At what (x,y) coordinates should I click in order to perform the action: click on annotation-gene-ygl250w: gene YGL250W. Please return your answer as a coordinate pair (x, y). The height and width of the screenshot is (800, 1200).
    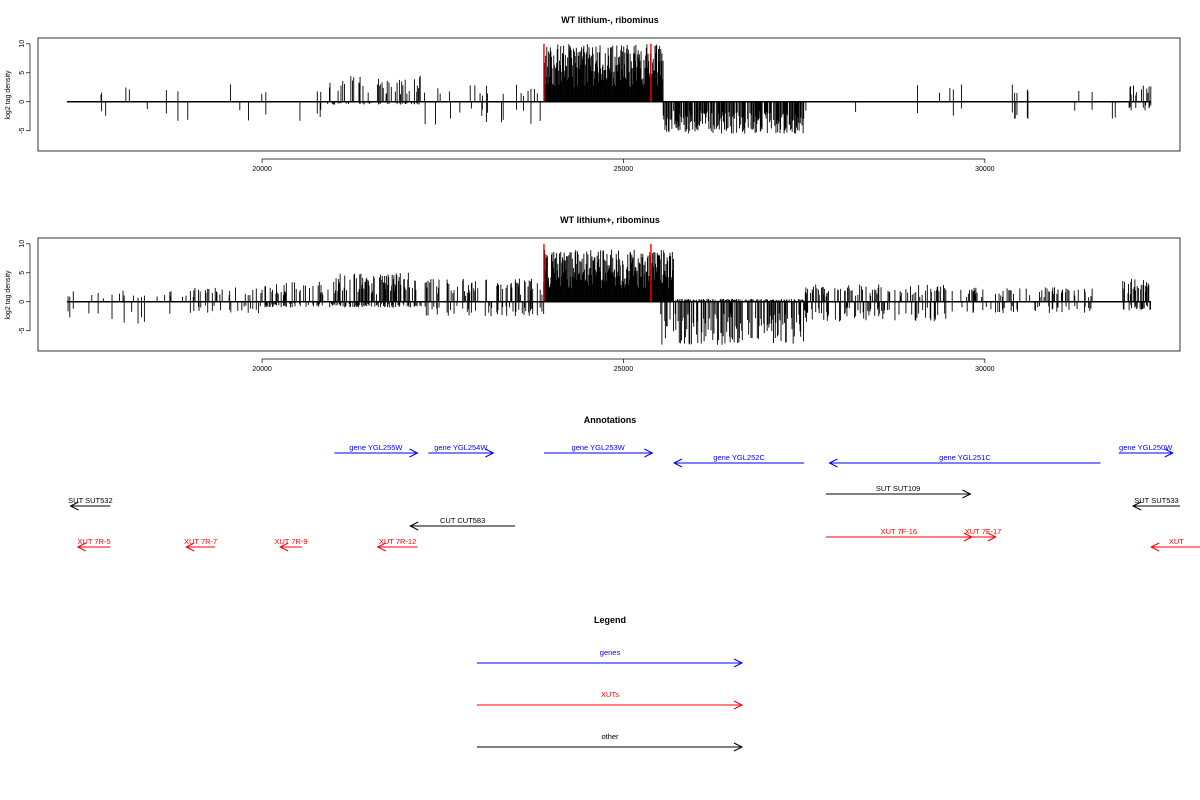
    Looking at the image, I should click on (1146, 450).